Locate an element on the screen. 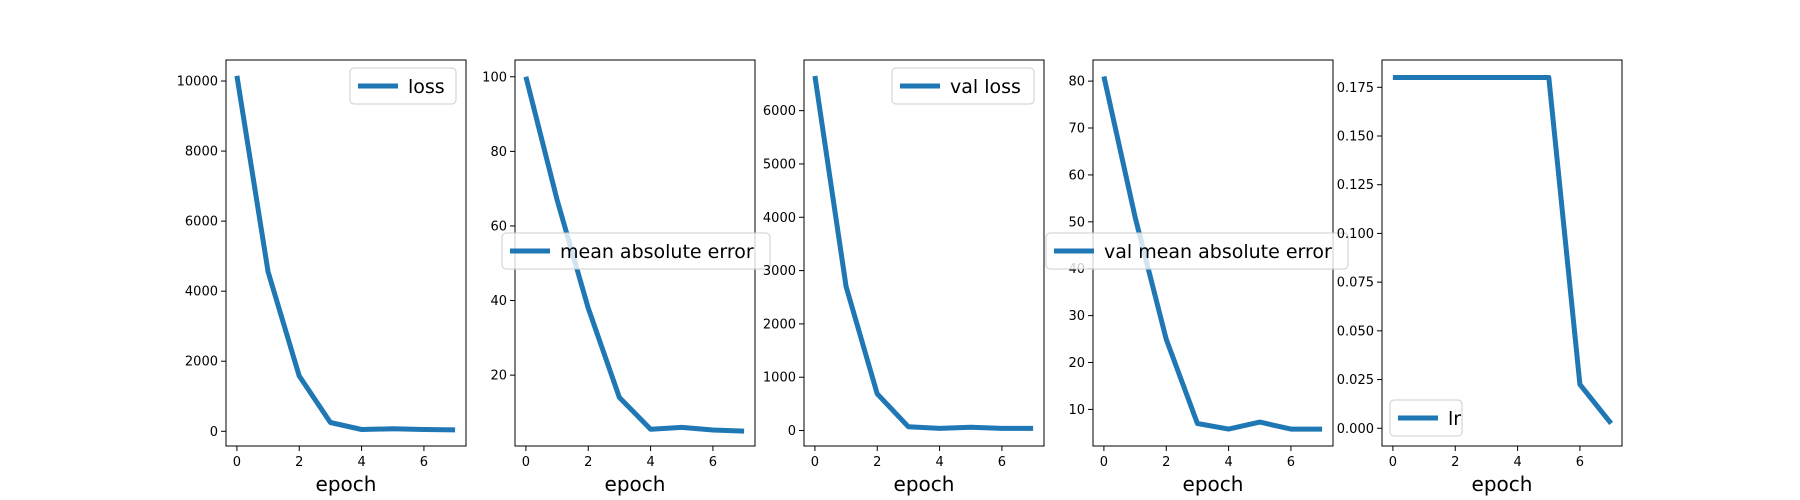  y-tick-label: 0.025 is located at coordinates (1355, 380).